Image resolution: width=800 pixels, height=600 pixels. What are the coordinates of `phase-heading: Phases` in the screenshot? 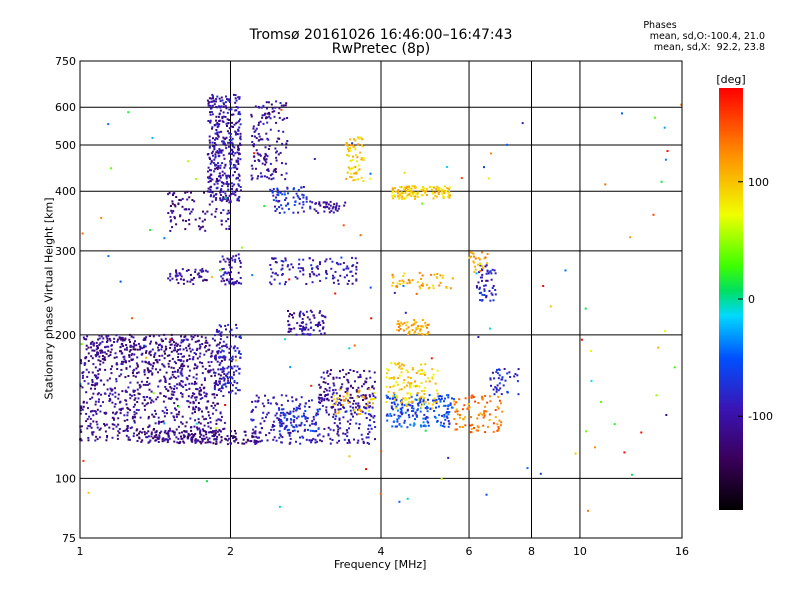 It's located at (660, 25).